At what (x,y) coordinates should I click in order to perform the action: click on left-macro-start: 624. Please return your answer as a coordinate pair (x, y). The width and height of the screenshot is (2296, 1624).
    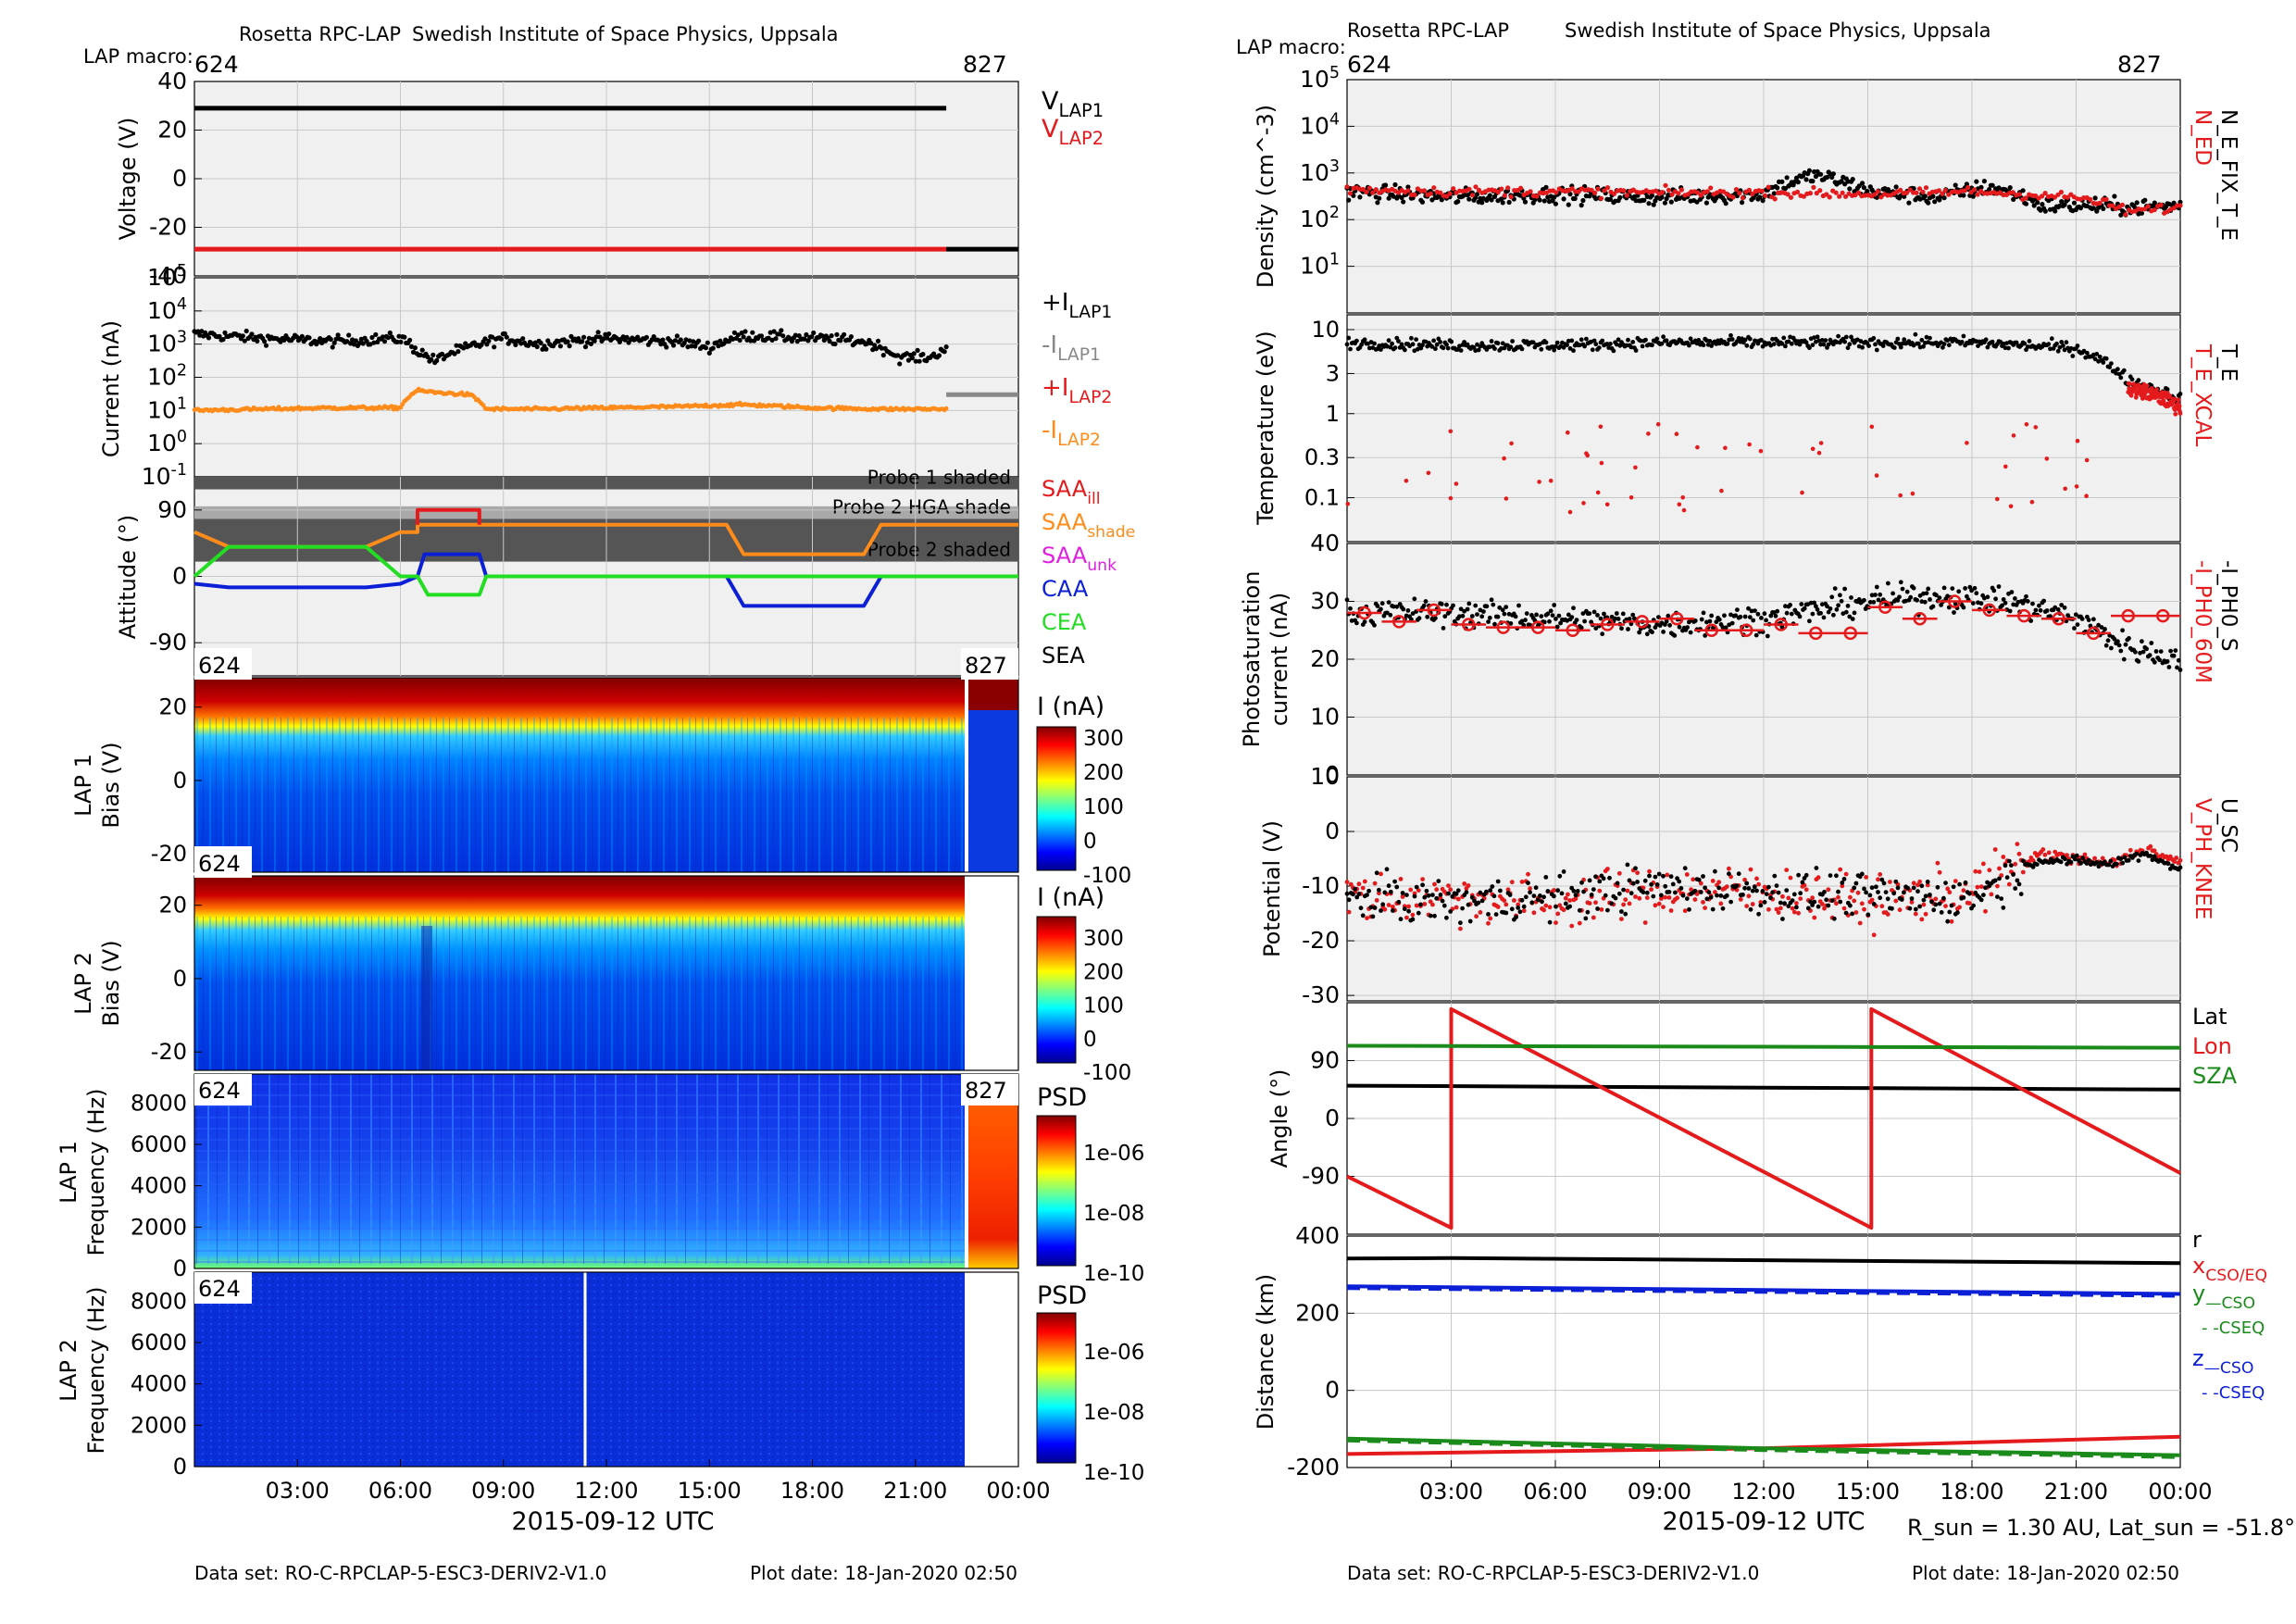
    Looking at the image, I should click on (216, 64).